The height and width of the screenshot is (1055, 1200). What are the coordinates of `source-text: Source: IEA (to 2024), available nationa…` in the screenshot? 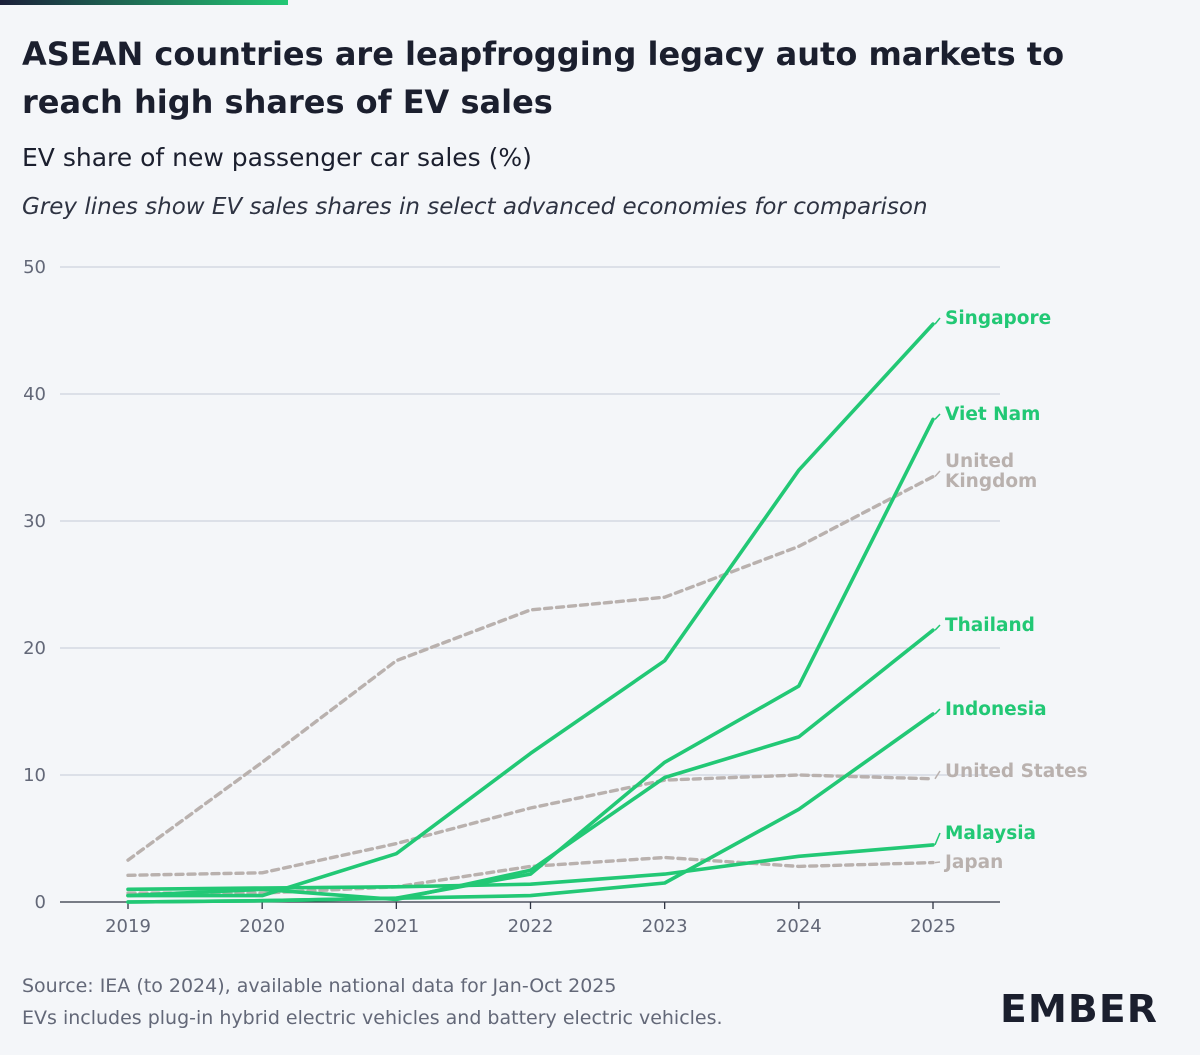 It's located at (319, 986).